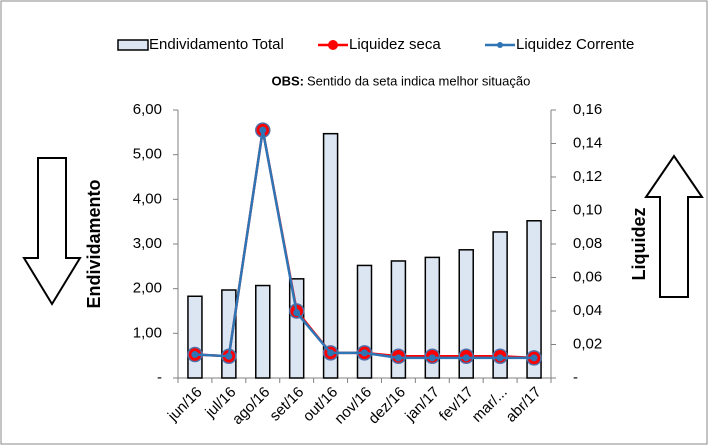  What do you see at coordinates (575, 44) in the screenshot?
I see `legend-label: Liquidez Corrente` at bounding box center [575, 44].